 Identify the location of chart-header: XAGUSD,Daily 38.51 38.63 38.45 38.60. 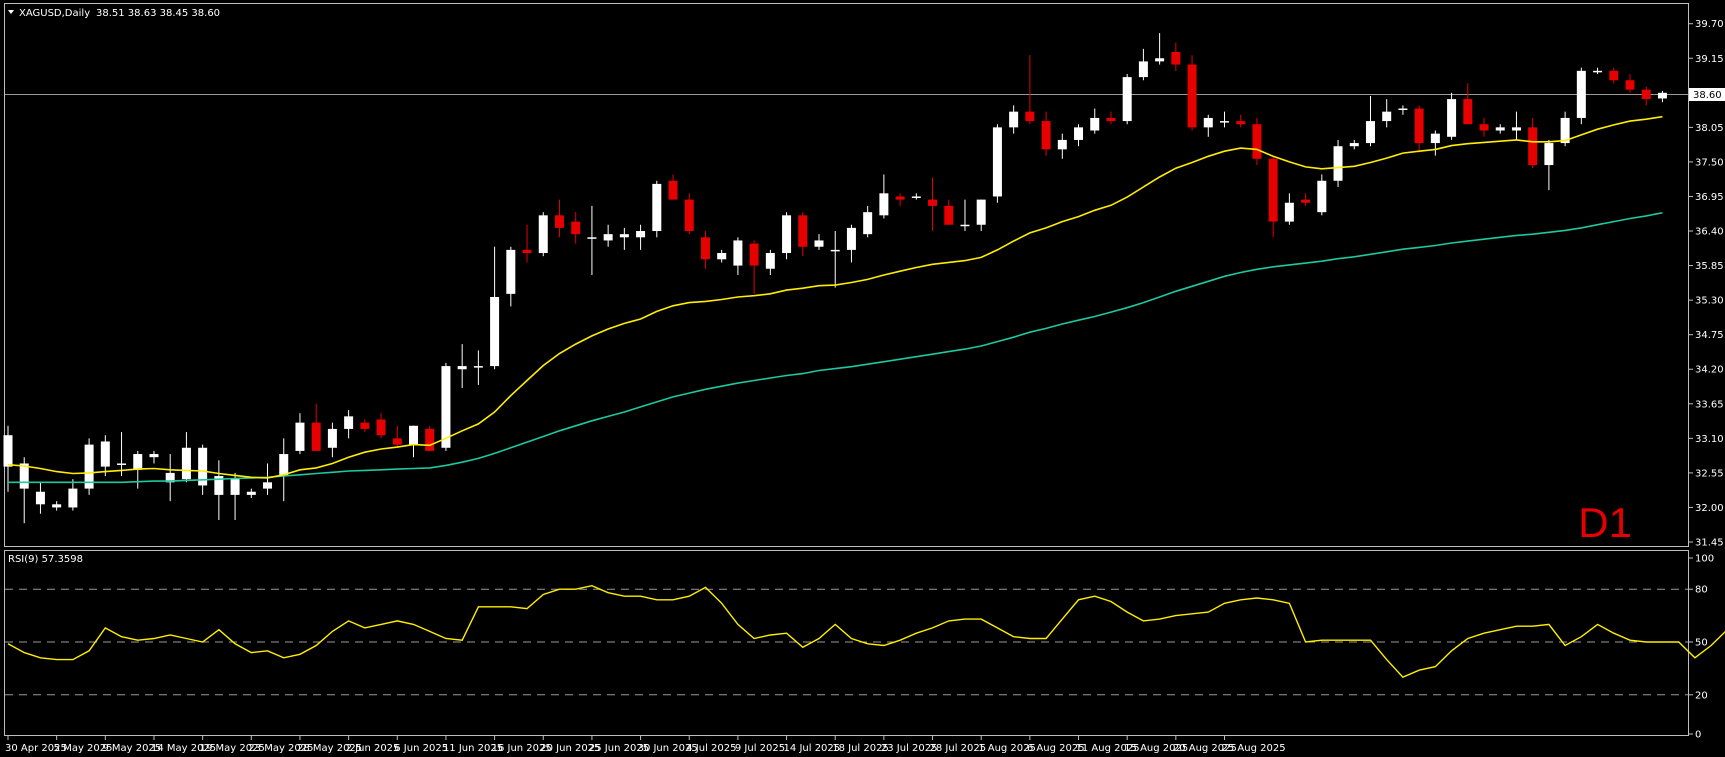
(114, 13).